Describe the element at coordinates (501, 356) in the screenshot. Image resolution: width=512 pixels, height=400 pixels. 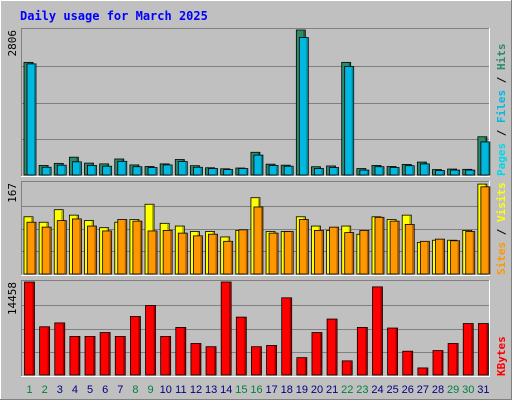
I see `legend-item: KBytes` at that location.